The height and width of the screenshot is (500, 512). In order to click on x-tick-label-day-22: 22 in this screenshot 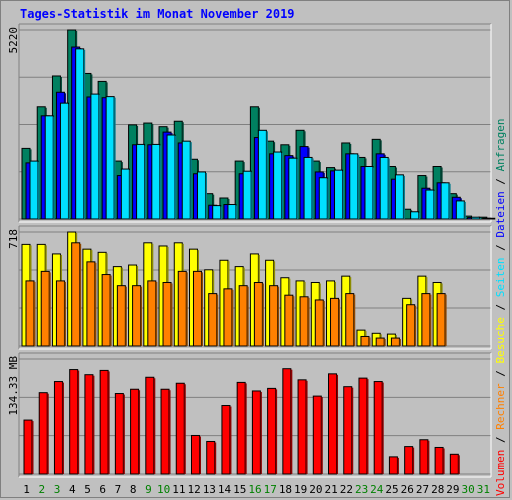, I will do `click(346, 489)`.